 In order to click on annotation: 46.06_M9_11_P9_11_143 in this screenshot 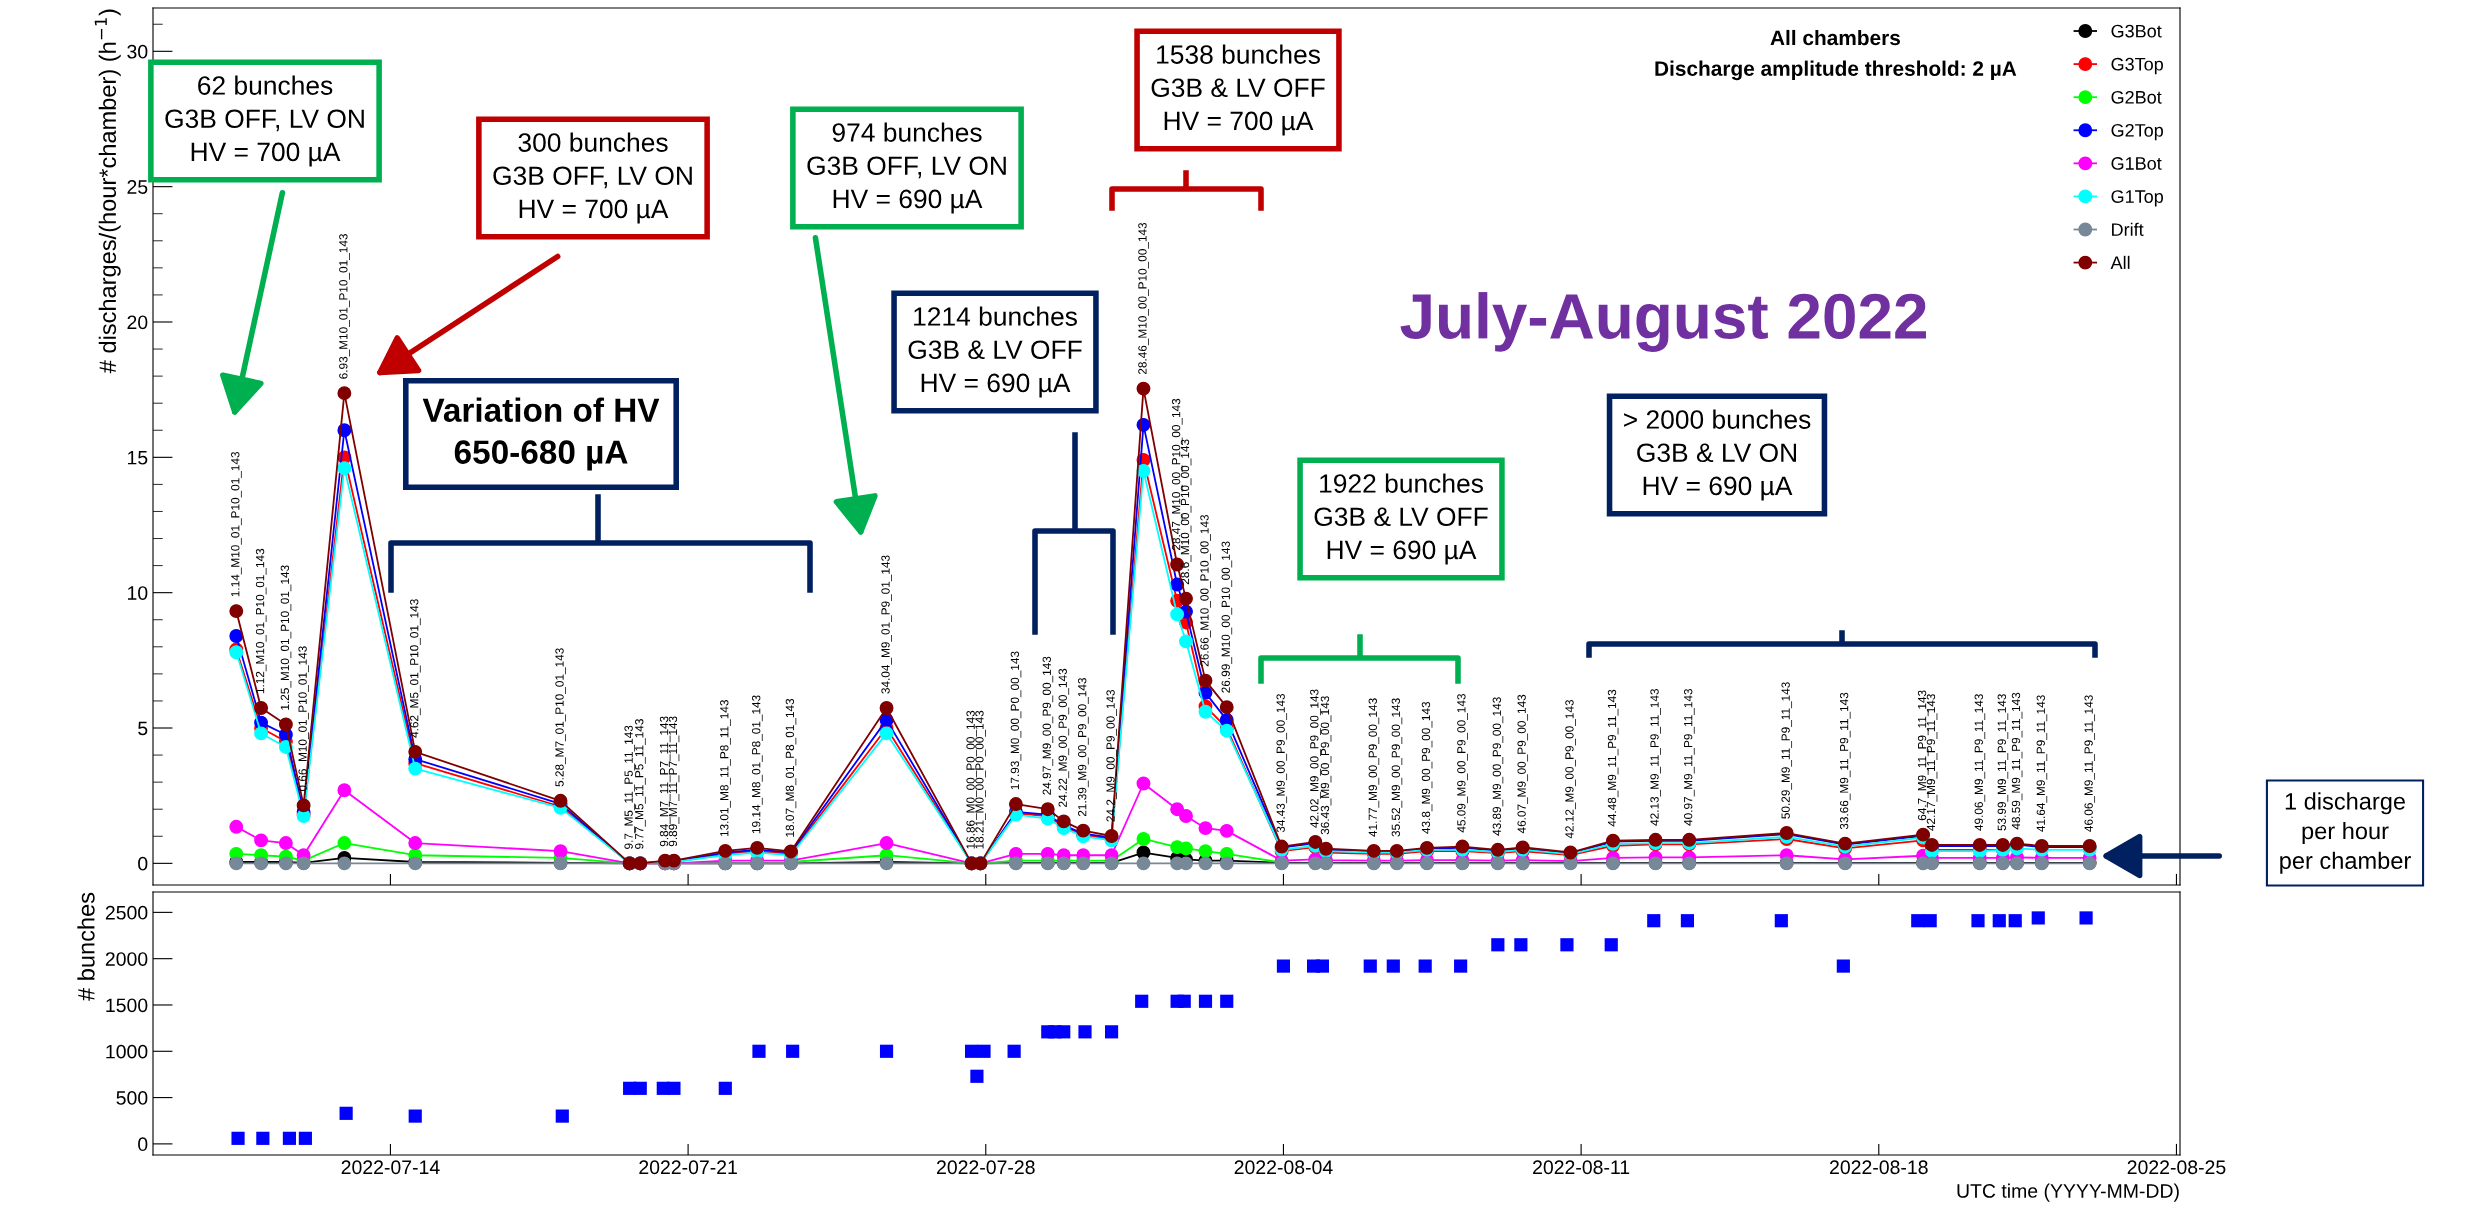, I will do `click(2090, 763)`.